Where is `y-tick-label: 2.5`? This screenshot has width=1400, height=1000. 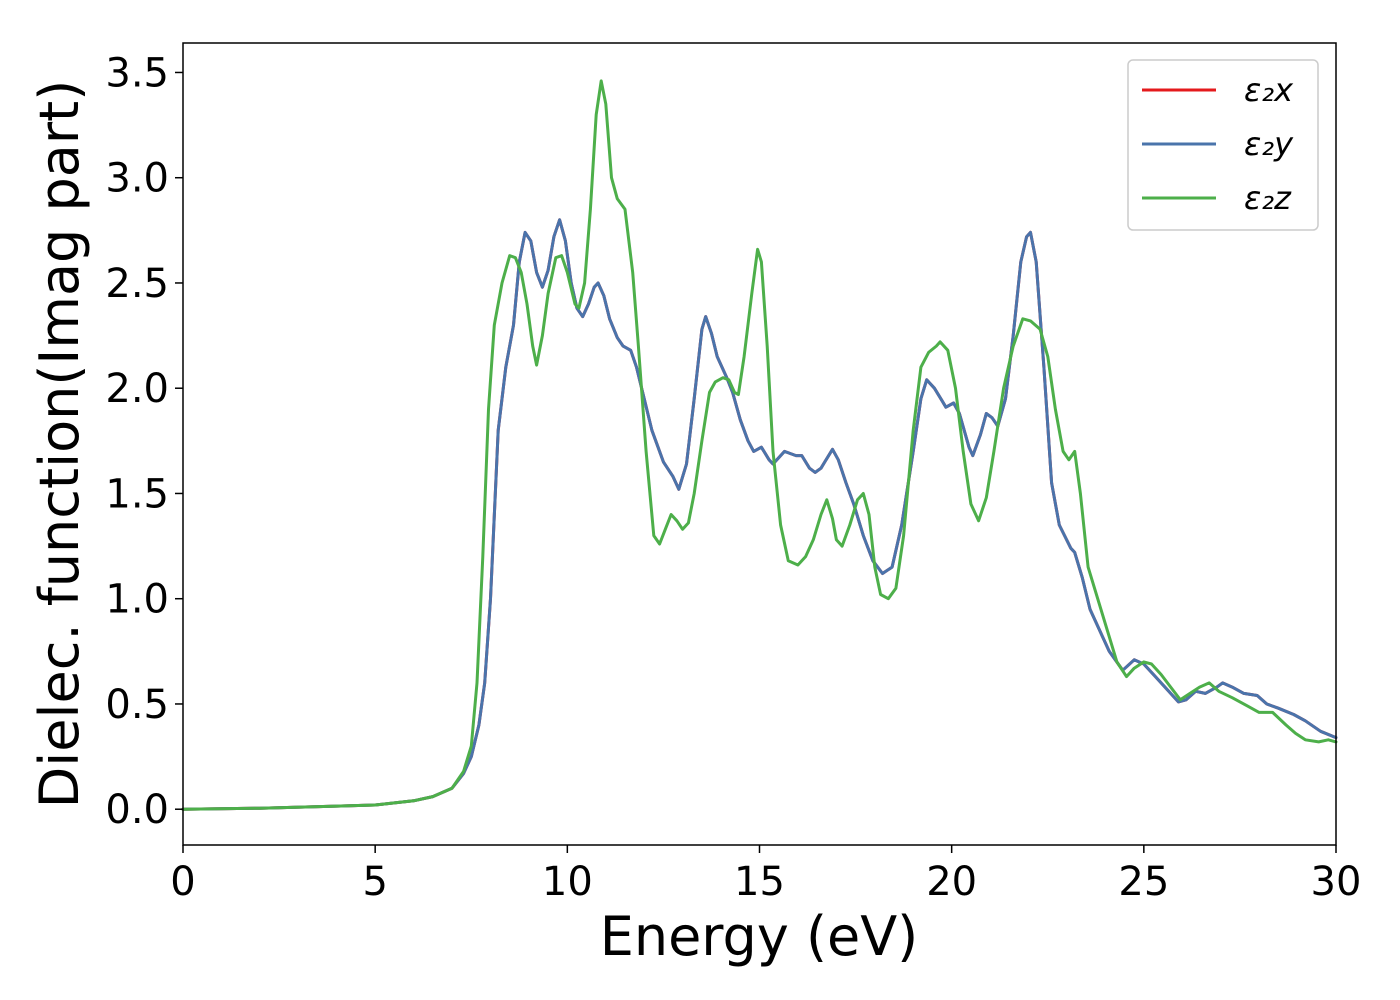 y-tick-label: 2.5 is located at coordinates (137, 284).